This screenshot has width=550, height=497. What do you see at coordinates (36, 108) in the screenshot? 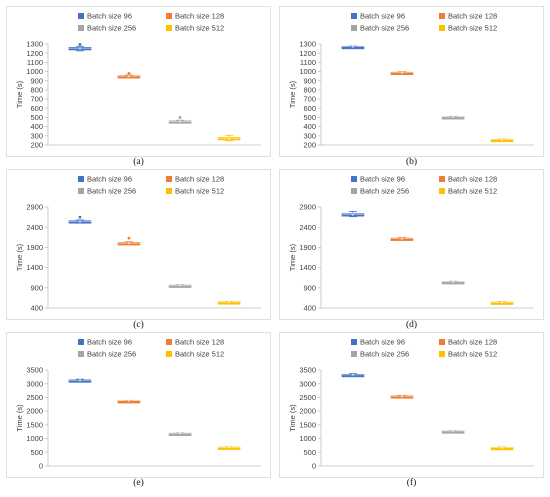
I see `y-tick-label-a-4: 600` at bounding box center [36, 108].